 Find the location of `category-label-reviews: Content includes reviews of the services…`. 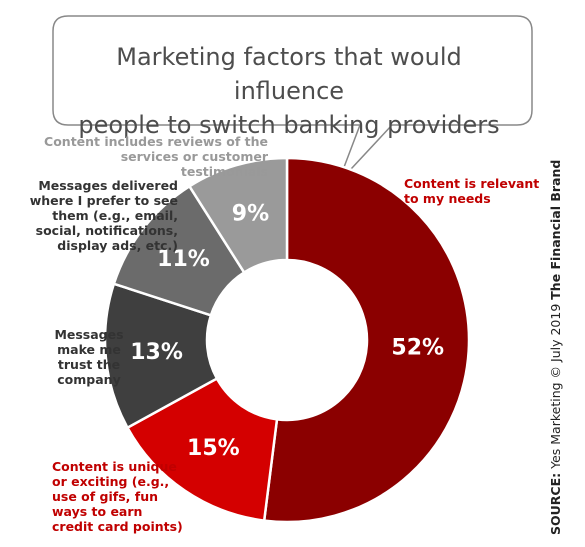

category-label-reviews: Content includes reviews of the services… is located at coordinates (153, 156).